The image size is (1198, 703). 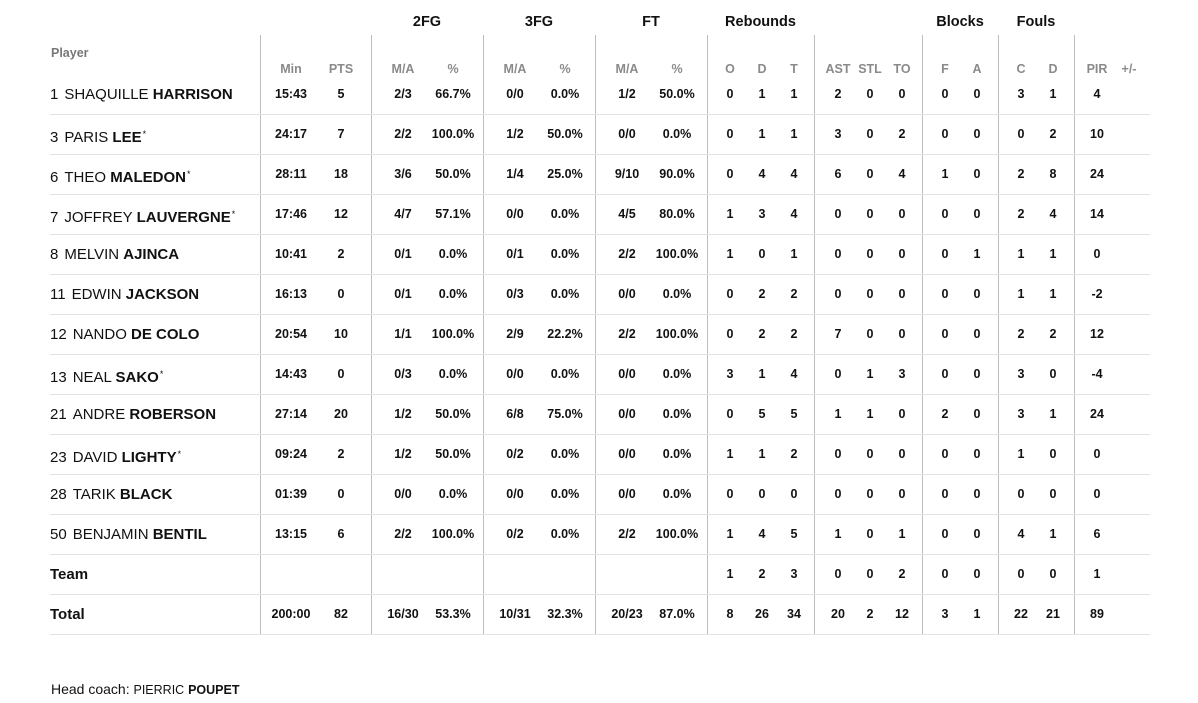 What do you see at coordinates (565, 174) in the screenshot?
I see `stat-3fg-pct: 25.0%` at bounding box center [565, 174].